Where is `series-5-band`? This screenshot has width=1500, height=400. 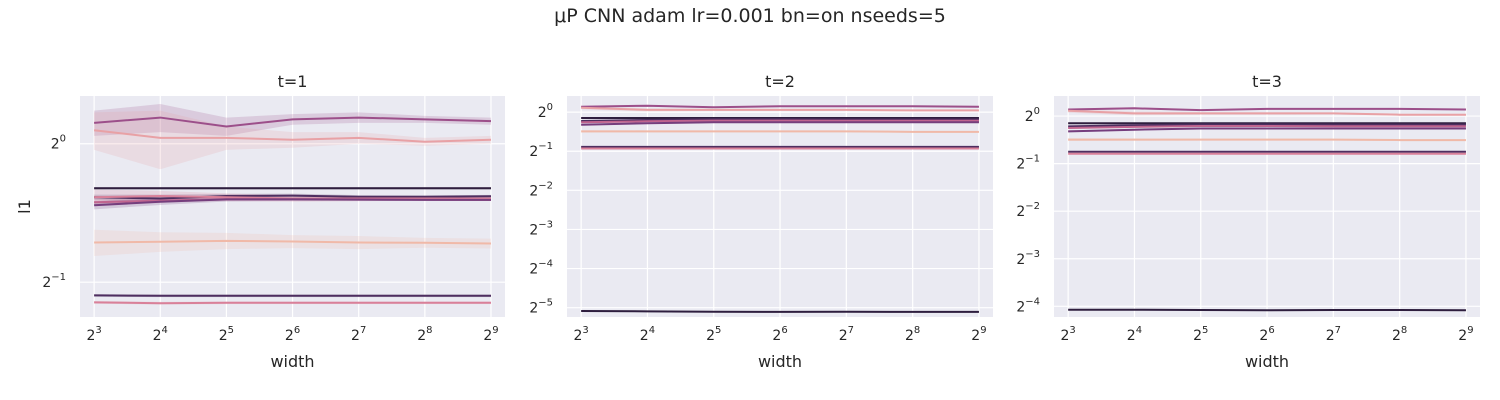
series-5-band is located at coordinates (292, 197).